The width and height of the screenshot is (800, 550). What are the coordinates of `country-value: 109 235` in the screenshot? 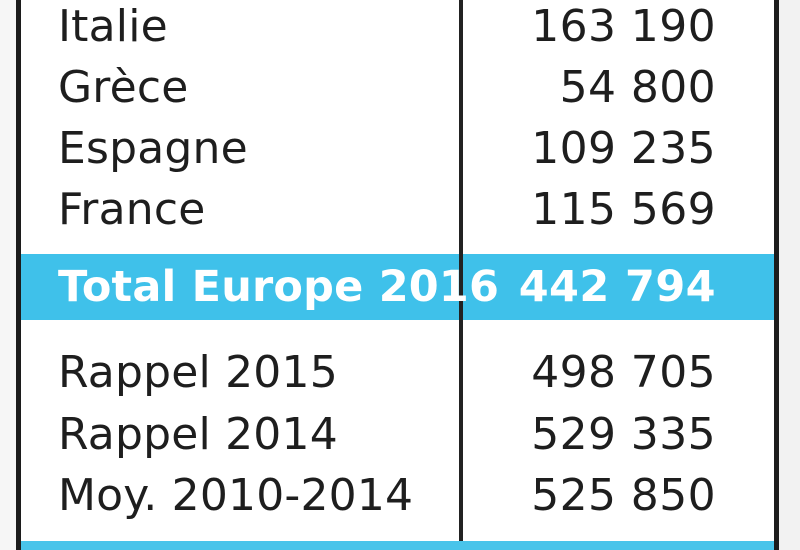 It's located at (623, 148).